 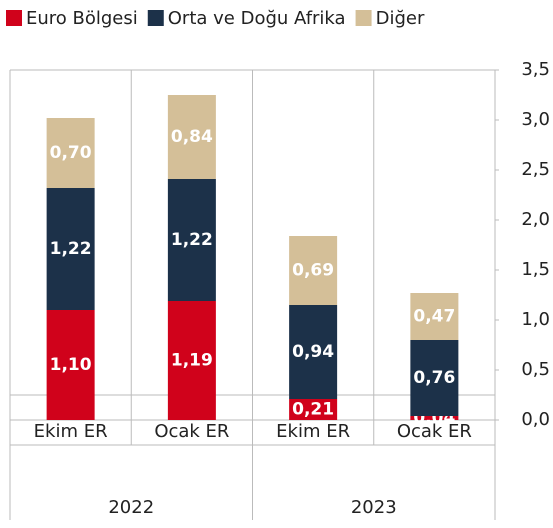 I want to click on data-label: 0,76, so click(x=434, y=378).